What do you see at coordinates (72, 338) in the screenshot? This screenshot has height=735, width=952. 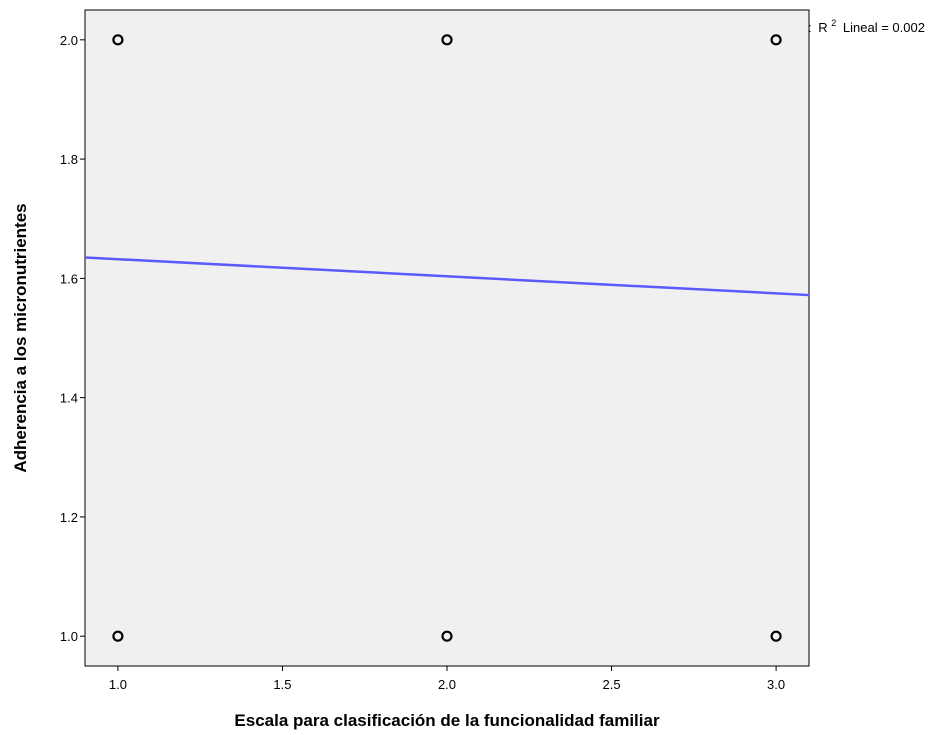 I see `y-axis-ticks: 1.0 1.2 1.4 1.6 1.8 2.0` at bounding box center [72, 338].